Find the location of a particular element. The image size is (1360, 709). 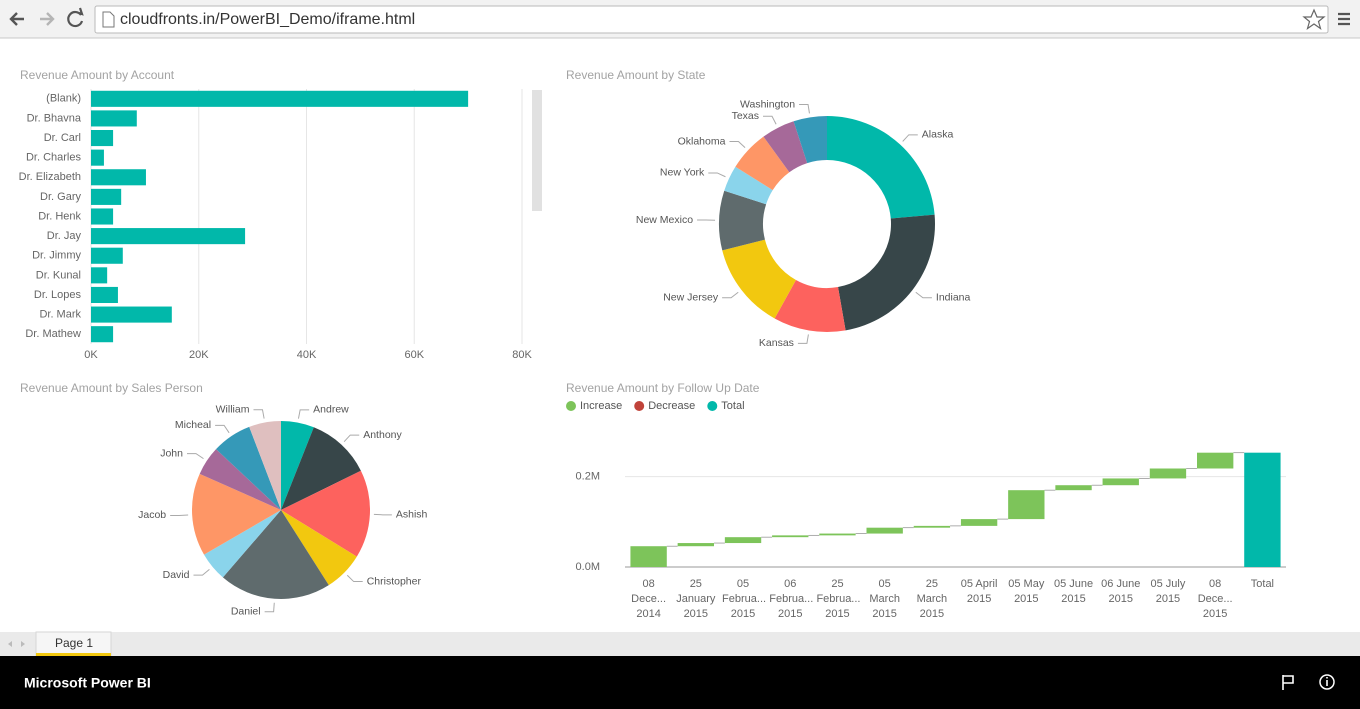

bookmark-star is located at coordinates (1314, 19).